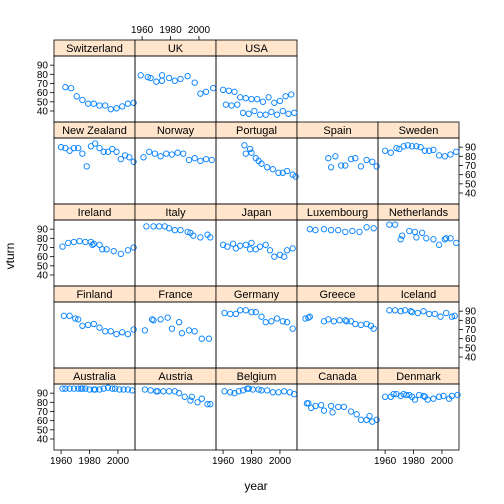 Image resolution: width=504 pixels, height=504 pixels. What do you see at coordinates (223, 461) in the screenshot?
I see `x-tick-label: 1960` at bounding box center [223, 461].